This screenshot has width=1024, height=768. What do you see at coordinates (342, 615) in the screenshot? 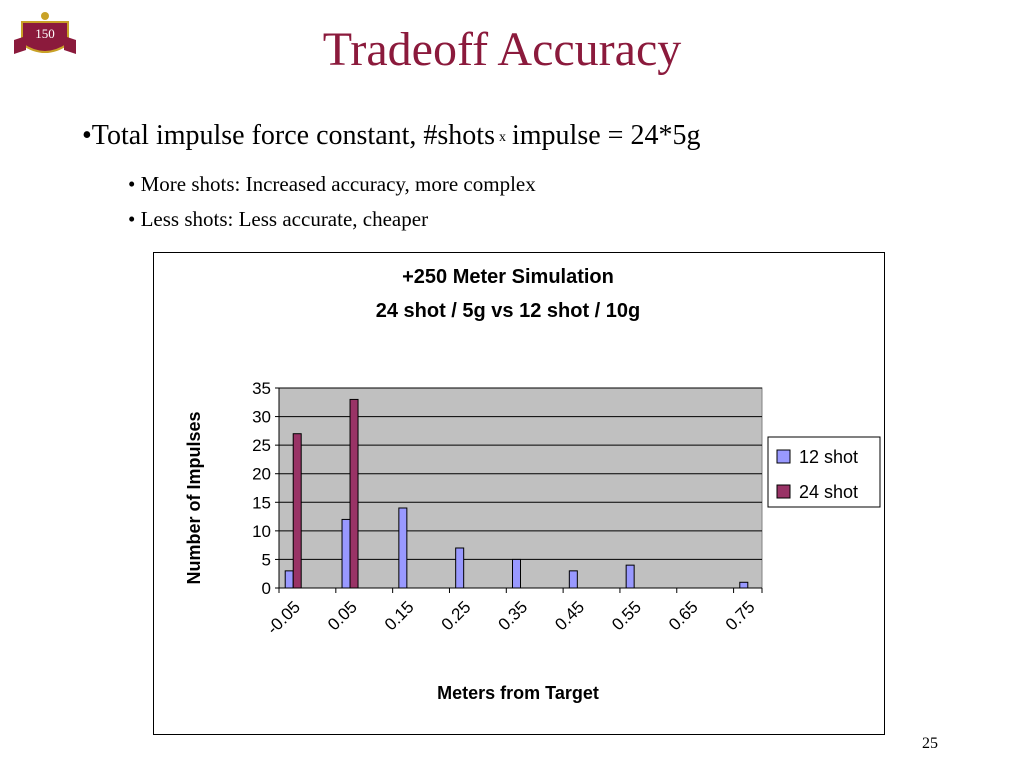
I see `x-tick-label-0.05: 0.05` at bounding box center [342, 615].